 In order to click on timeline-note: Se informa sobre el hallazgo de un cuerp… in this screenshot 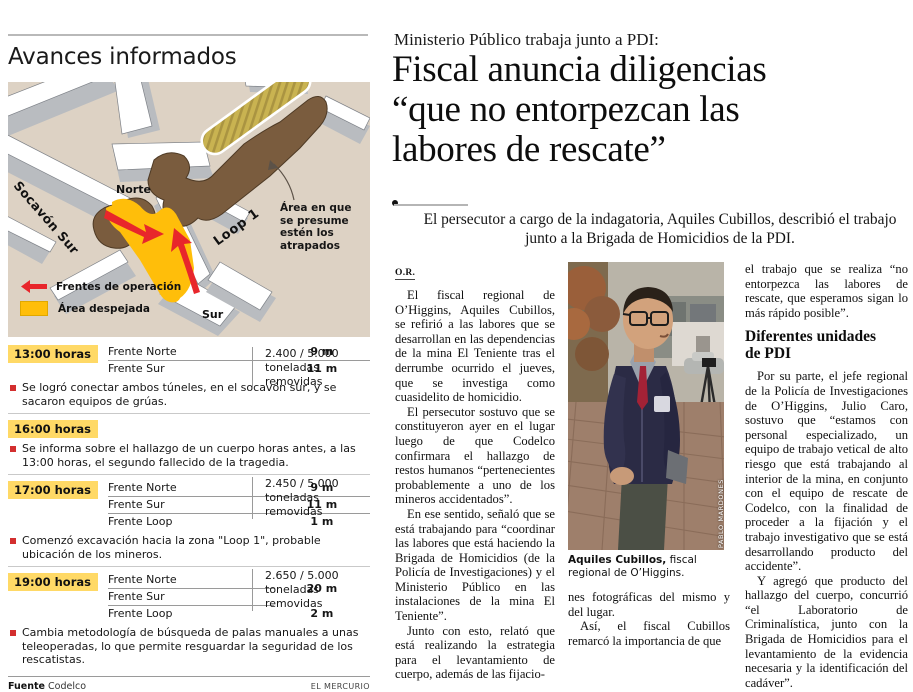, I will do `click(189, 455)`.